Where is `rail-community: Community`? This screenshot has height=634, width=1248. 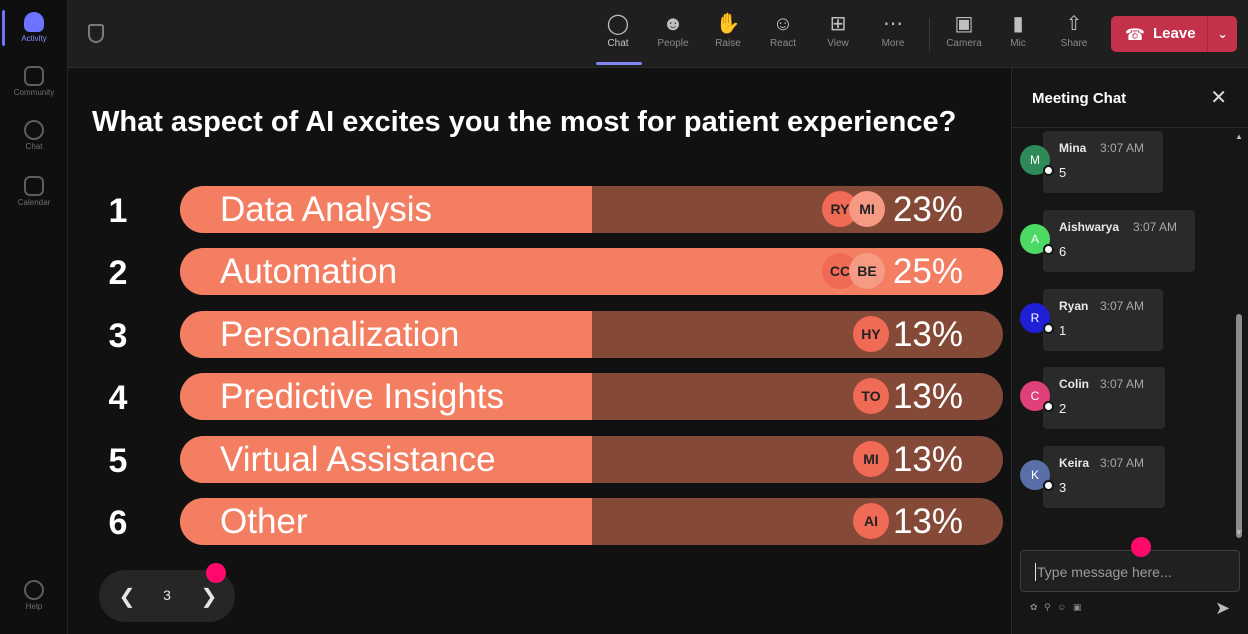 rail-community: Community is located at coordinates (34, 81).